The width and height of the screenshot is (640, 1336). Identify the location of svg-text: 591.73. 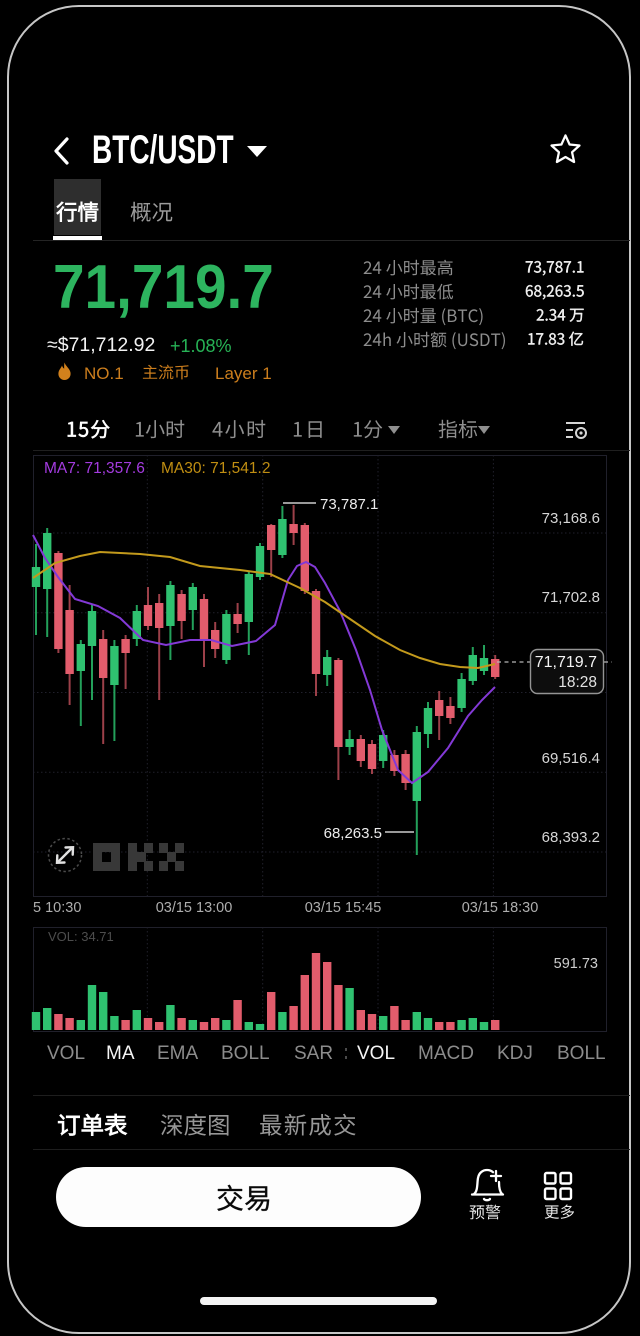
(576, 964).